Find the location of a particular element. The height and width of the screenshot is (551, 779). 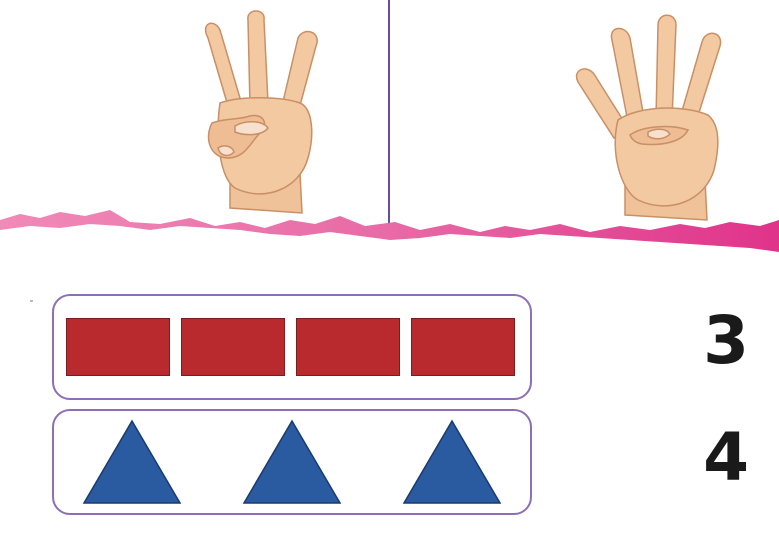

number-three: 3 is located at coordinates (726, 340).